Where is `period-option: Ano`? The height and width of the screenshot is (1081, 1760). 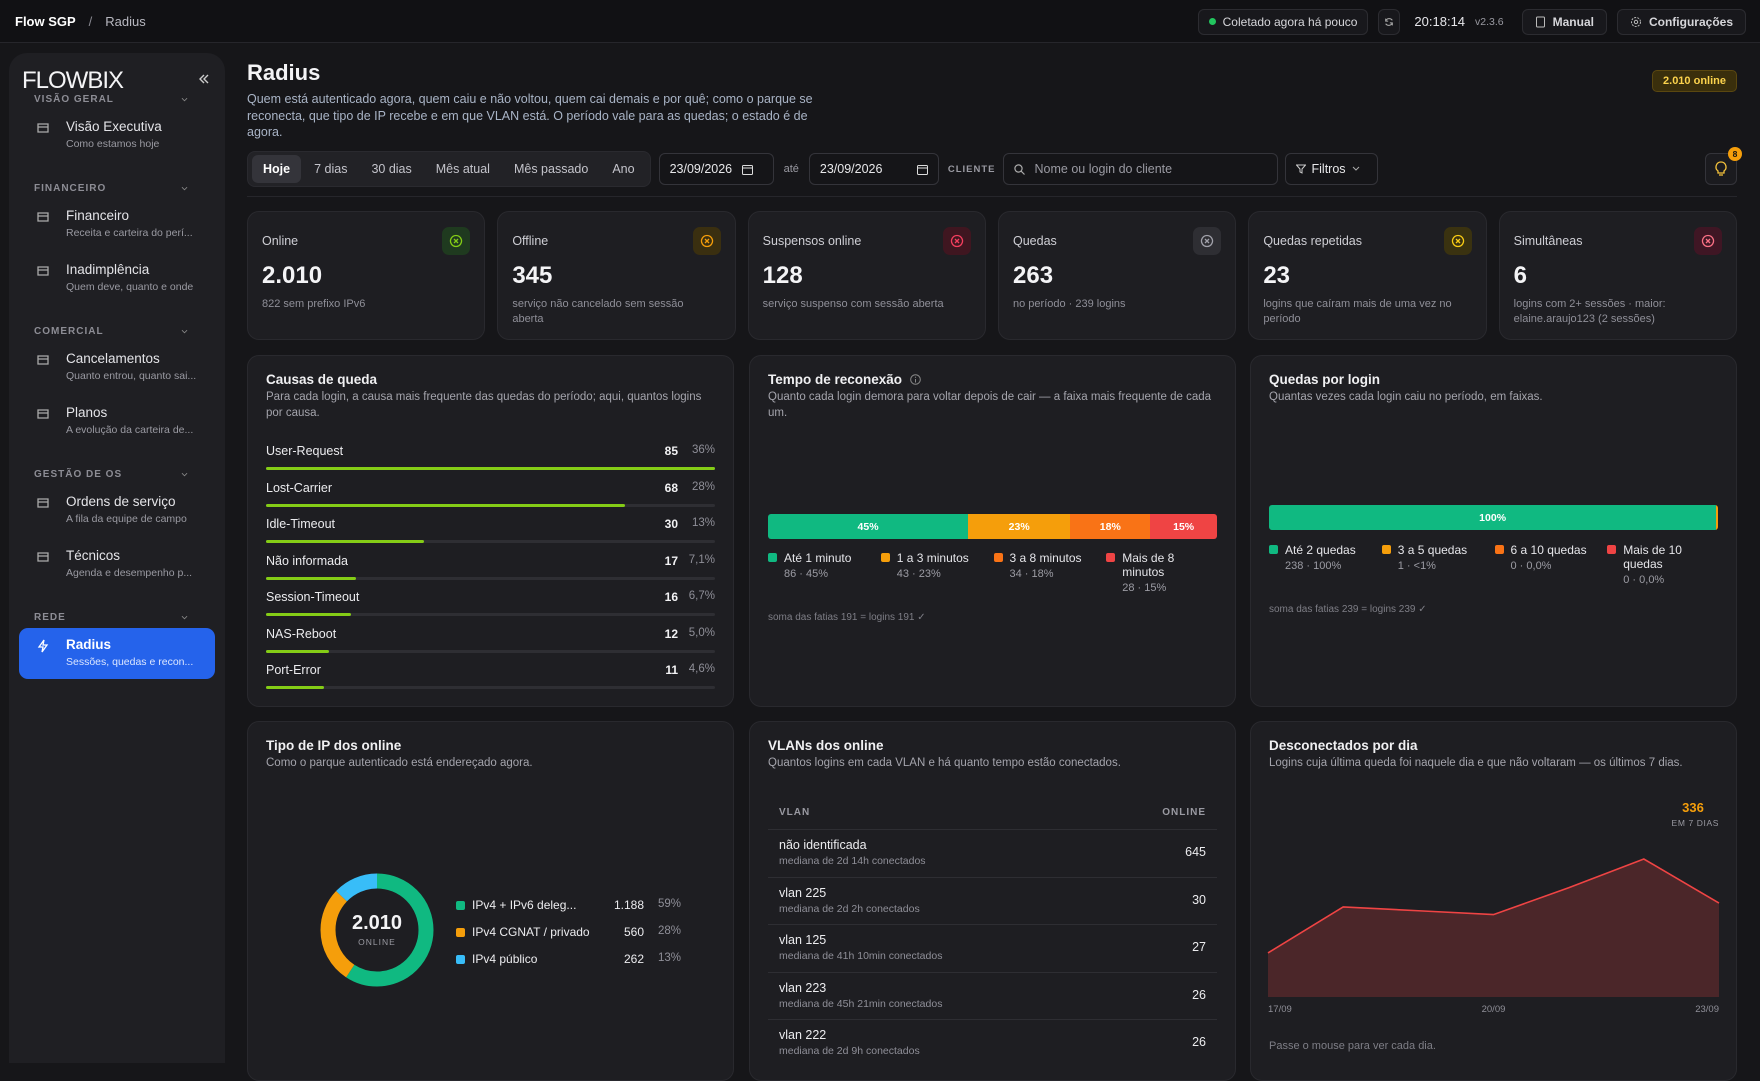
period-option: Ano is located at coordinates (623, 169).